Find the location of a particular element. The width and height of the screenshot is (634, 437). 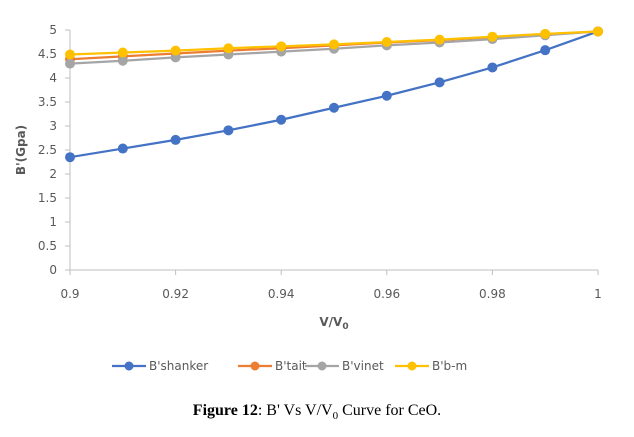

y-tick-label: 4 is located at coordinates (53, 78).